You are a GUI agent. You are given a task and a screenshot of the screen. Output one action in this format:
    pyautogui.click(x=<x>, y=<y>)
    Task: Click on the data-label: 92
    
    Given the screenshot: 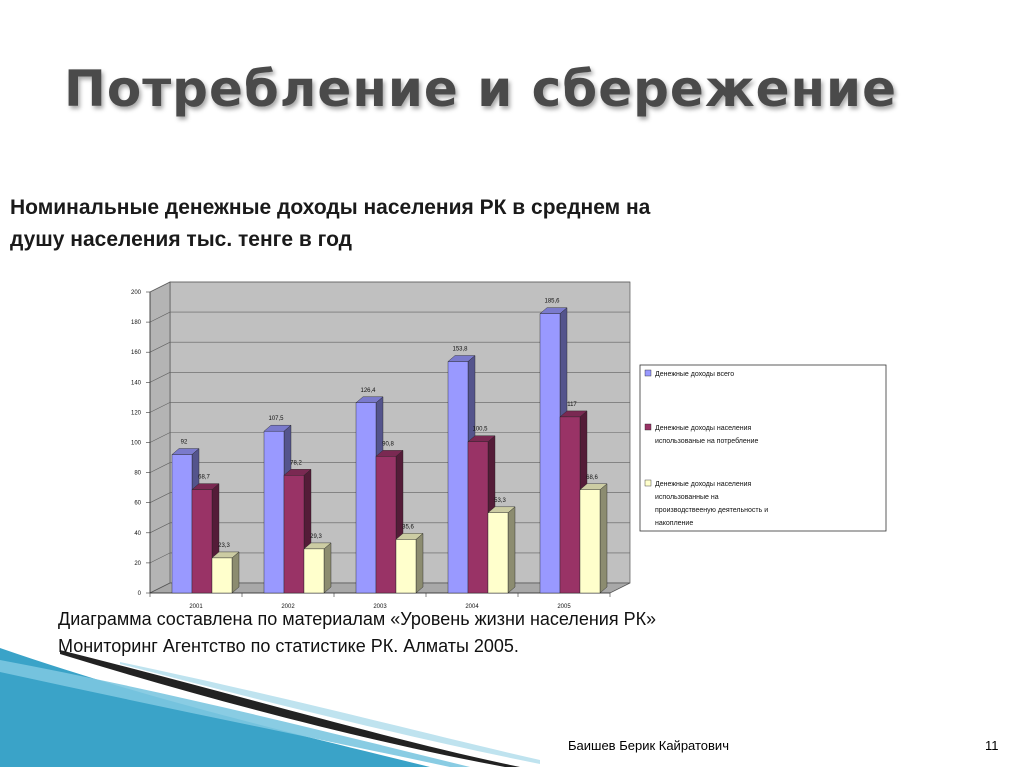 What is the action you would take?
    pyautogui.click(x=184, y=443)
    